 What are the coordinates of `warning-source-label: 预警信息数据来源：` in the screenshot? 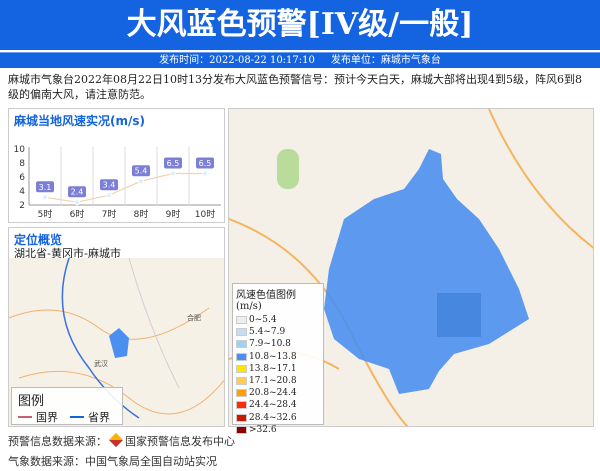 It's located at (57, 441).